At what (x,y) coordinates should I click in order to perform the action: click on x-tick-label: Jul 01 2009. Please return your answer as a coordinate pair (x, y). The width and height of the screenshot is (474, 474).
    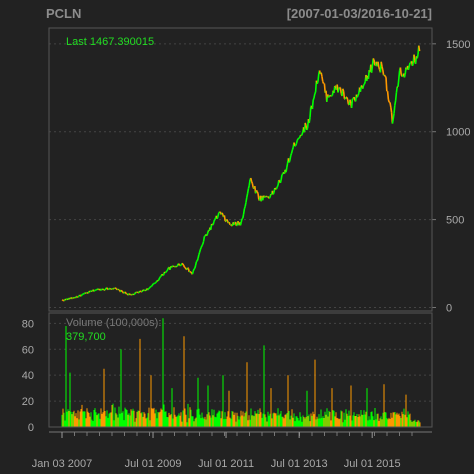
    Looking at the image, I should click on (153, 464).